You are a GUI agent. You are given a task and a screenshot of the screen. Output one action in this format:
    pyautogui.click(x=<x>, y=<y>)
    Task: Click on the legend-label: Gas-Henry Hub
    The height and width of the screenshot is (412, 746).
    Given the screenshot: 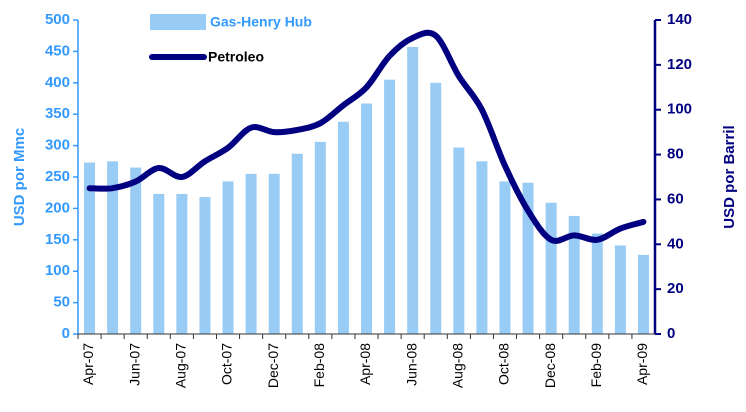 What is the action you would take?
    pyautogui.click(x=261, y=22)
    